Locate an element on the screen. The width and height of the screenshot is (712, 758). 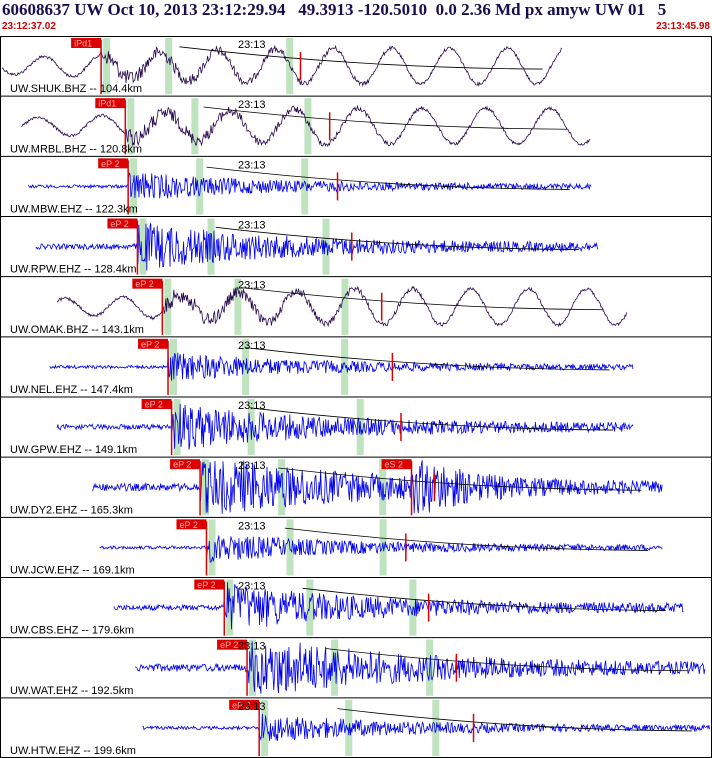
station-label: UW.JCW.EHZ -- 169.1km is located at coordinates (72, 571).